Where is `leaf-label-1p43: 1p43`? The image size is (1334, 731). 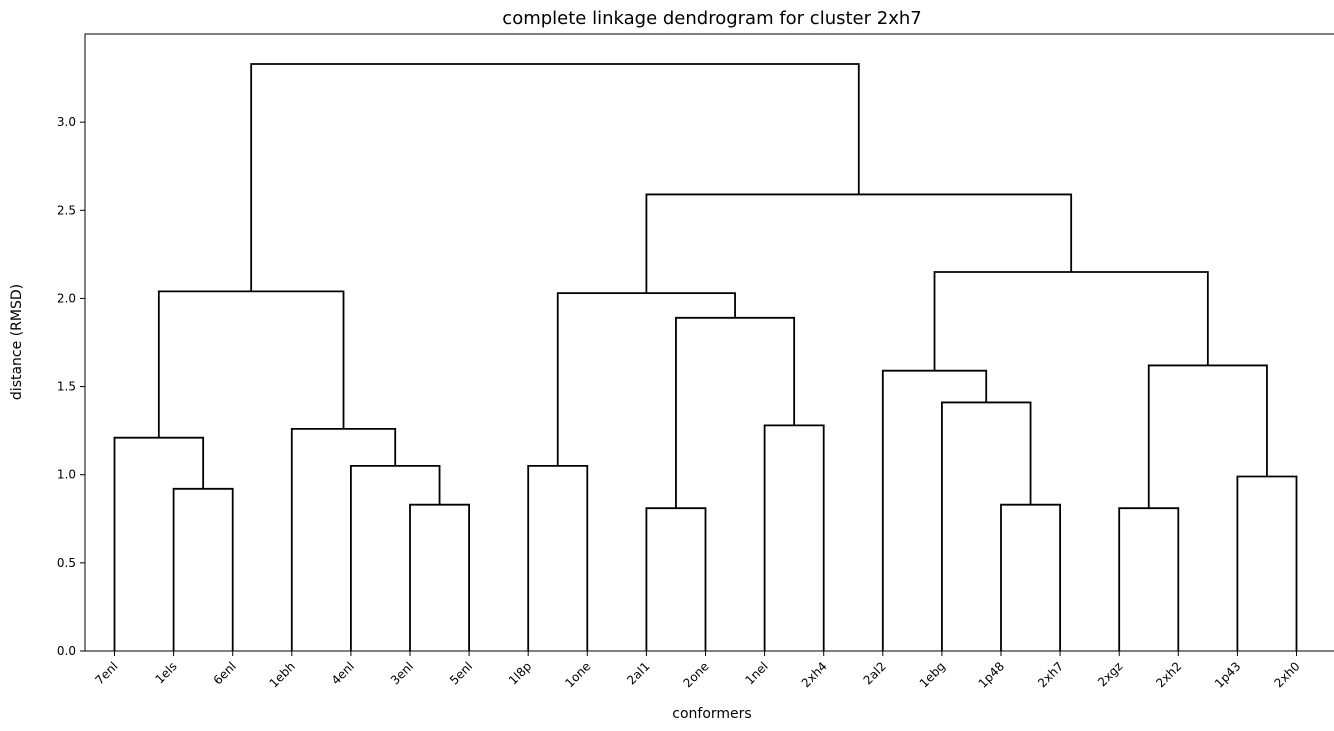 leaf-label-1p43: 1p43 is located at coordinates (1227, 674).